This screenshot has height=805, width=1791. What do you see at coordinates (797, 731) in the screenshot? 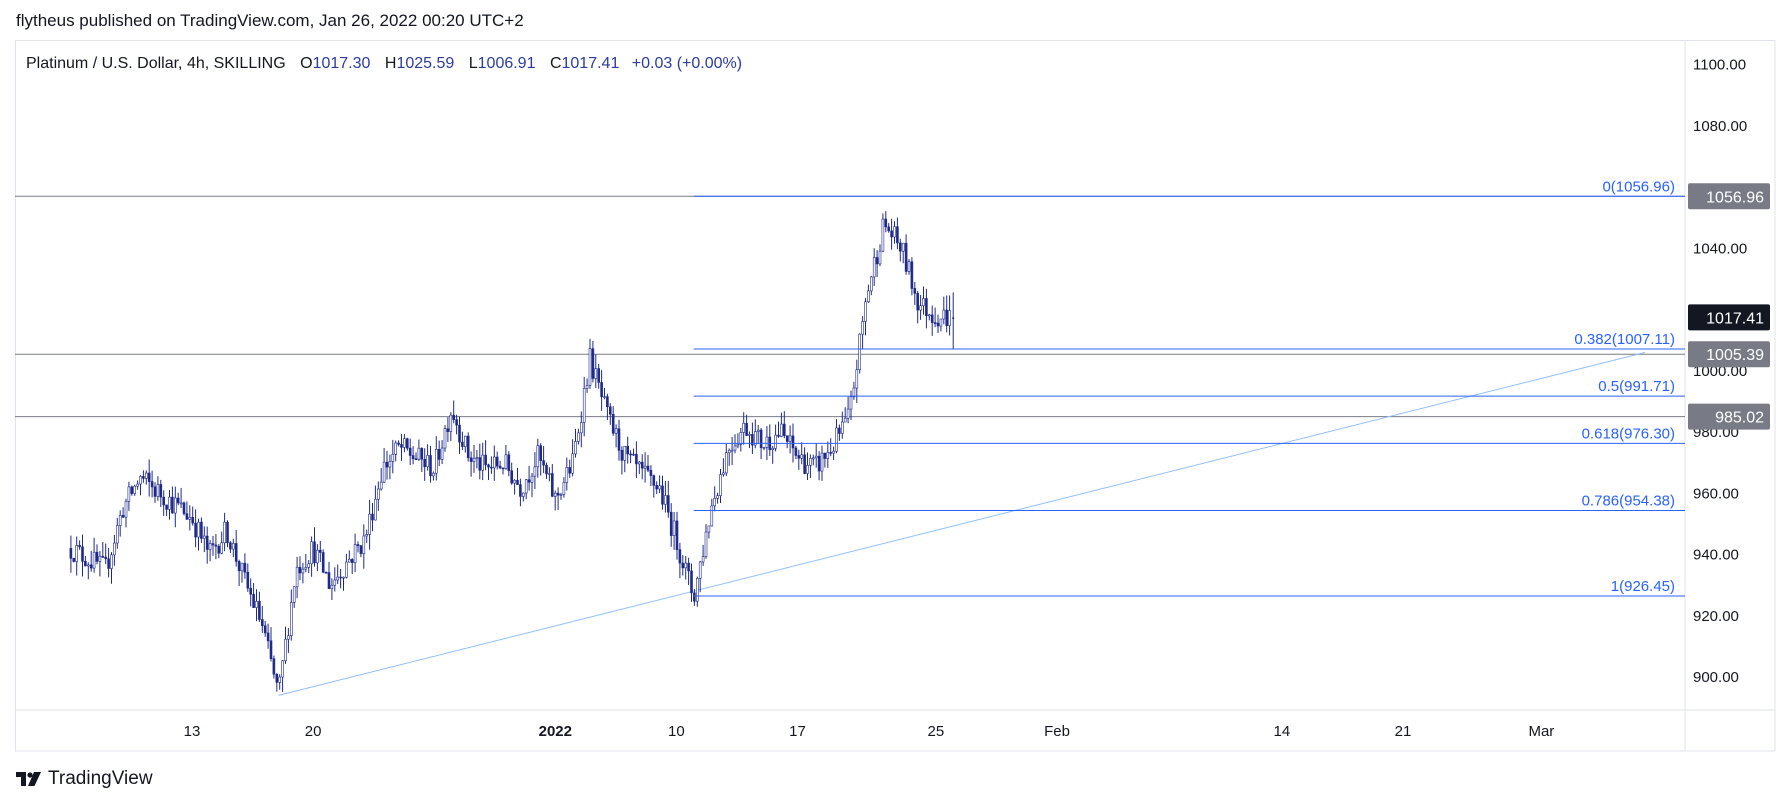
I see `x-tick-label: 17` at bounding box center [797, 731].